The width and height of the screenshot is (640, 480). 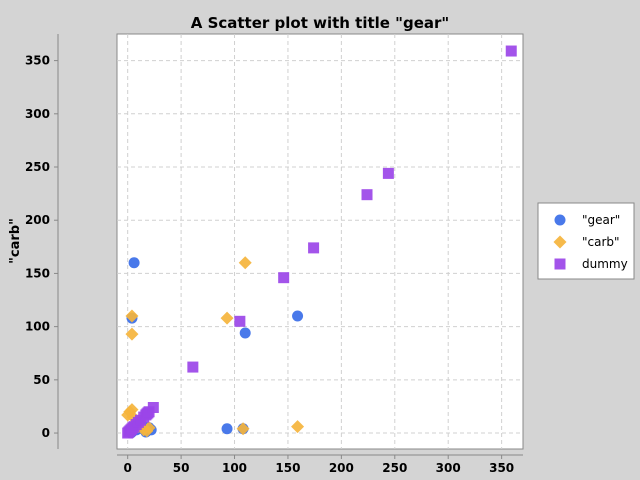 I want to click on x-tick-label-5: 250, so click(x=394, y=468).